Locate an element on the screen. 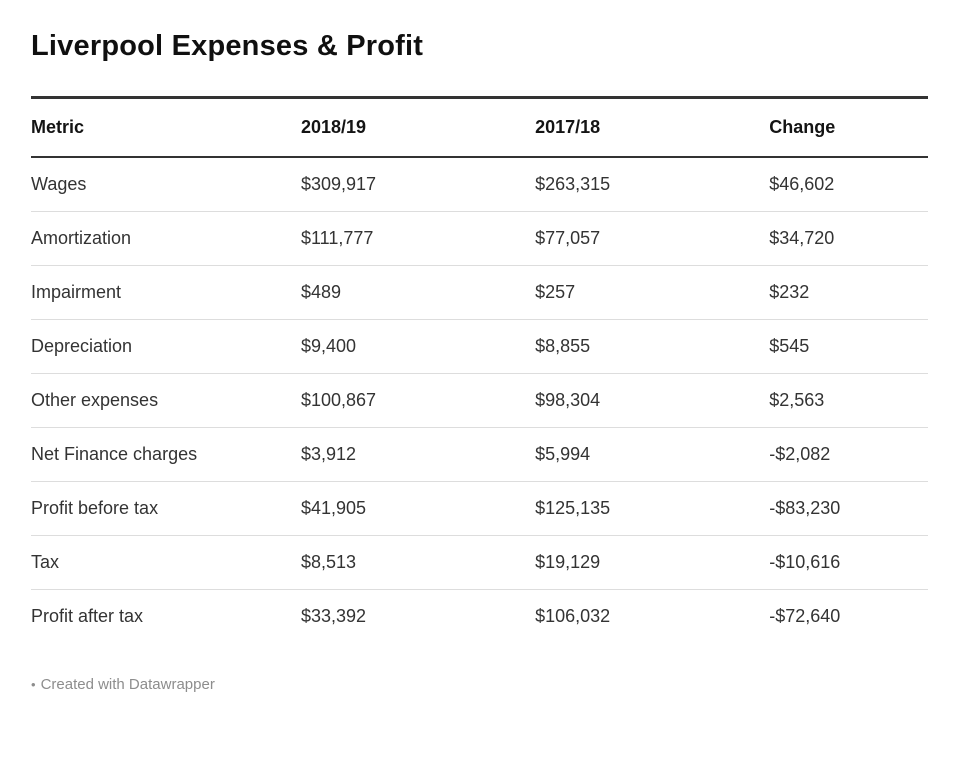 This screenshot has height=766, width=959. table-row: Tax $8,513 $19,129 -$10,616 is located at coordinates (479, 562).